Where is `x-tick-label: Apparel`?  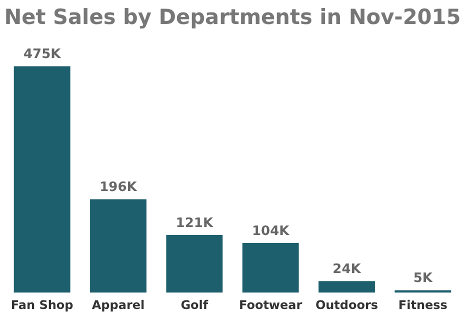
x-tick-label: Apparel is located at coordinates (118, 305).